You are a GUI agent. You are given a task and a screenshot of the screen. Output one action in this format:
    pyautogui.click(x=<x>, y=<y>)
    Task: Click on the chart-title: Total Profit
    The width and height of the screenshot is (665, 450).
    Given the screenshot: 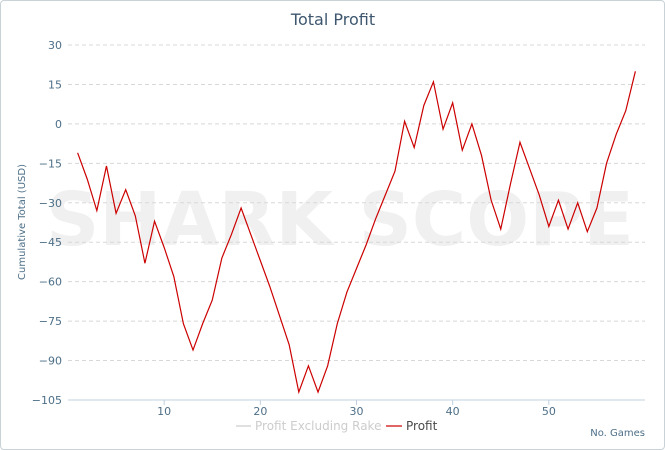 What is the action you would take?
    pyautogui.click(x=332, y=19)
    